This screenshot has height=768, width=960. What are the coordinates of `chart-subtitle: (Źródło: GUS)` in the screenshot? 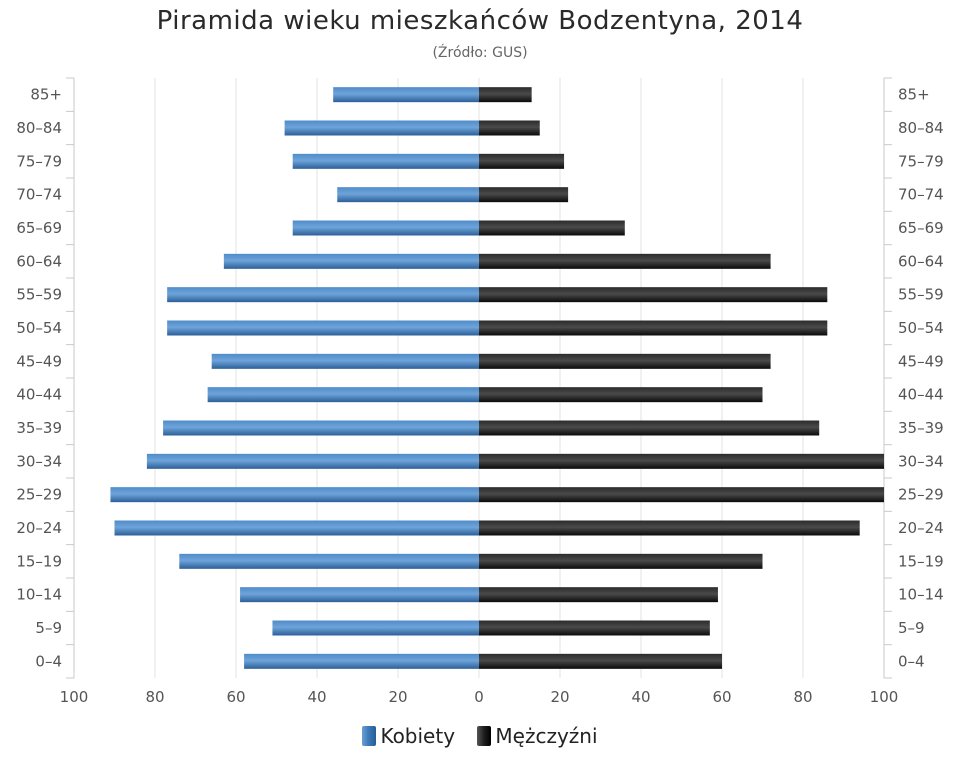 It's located at (480, 53).